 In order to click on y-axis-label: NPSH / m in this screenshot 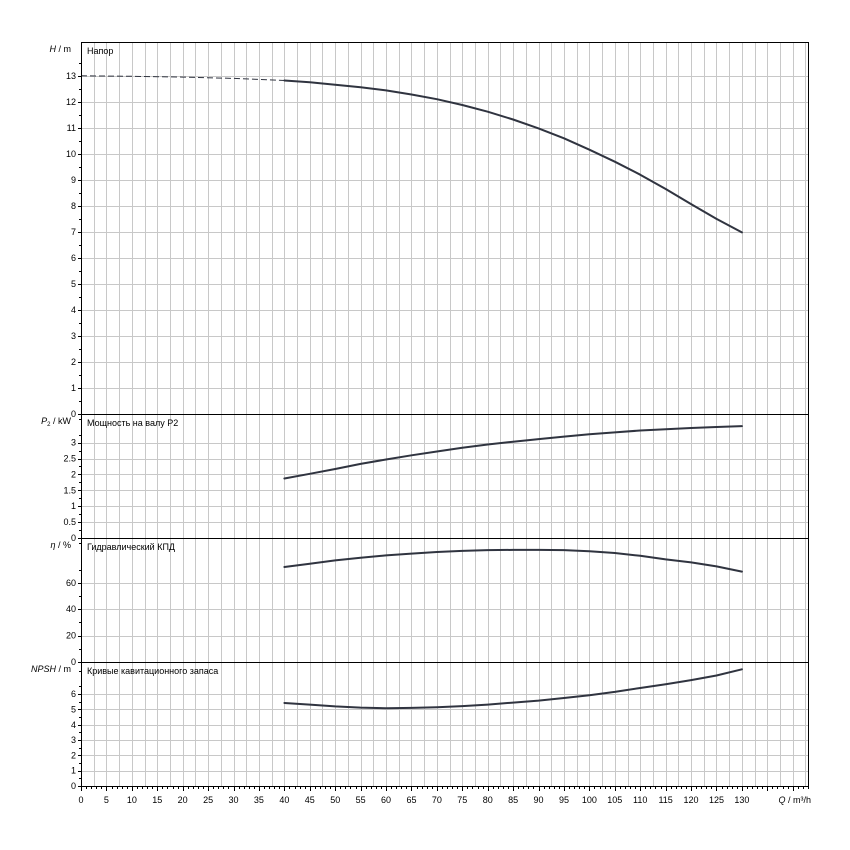, I will do `click(51, 669)`.